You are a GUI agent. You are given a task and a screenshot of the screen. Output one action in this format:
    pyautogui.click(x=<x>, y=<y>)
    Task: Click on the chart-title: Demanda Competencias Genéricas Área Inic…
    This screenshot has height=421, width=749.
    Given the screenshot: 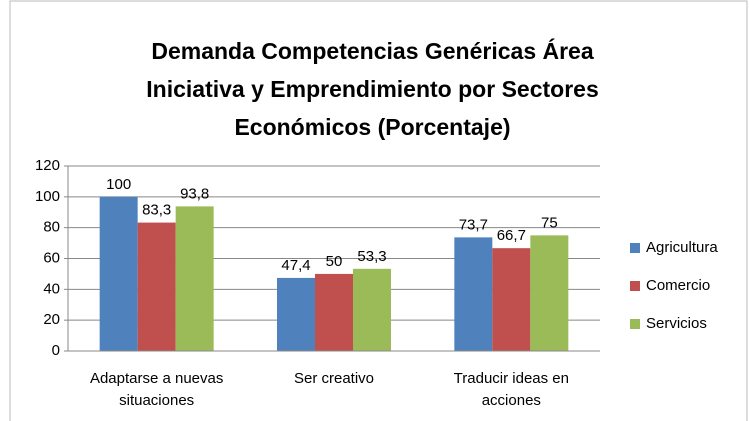 What is the action you would take?
    pyautogui.click(x=372, y=89)
    